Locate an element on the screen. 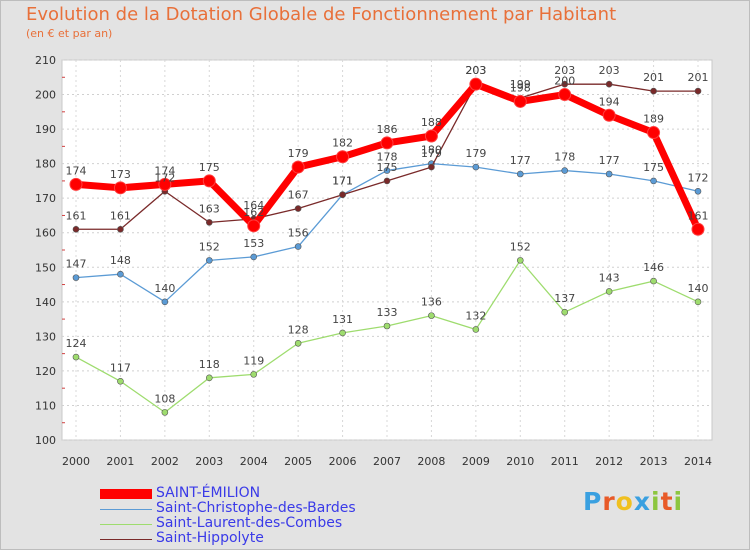 This screenshot has width=750, height=550. x-tick-label: 2002 is located at coordinates (165, 461).